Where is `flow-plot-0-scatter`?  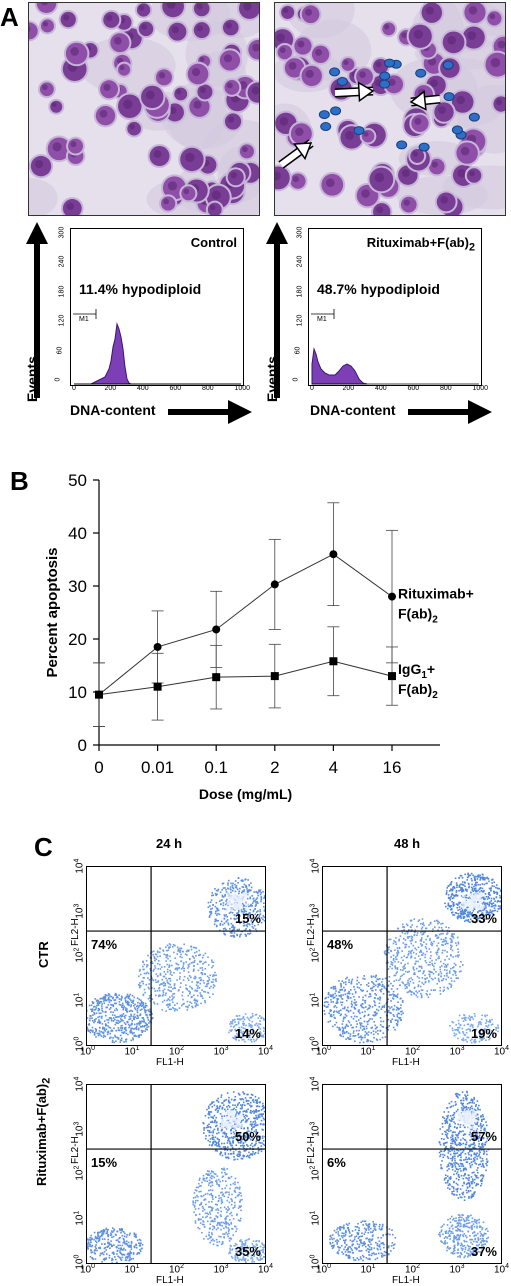 flow-plot-0-scatter is located at coordinates (176, 956).